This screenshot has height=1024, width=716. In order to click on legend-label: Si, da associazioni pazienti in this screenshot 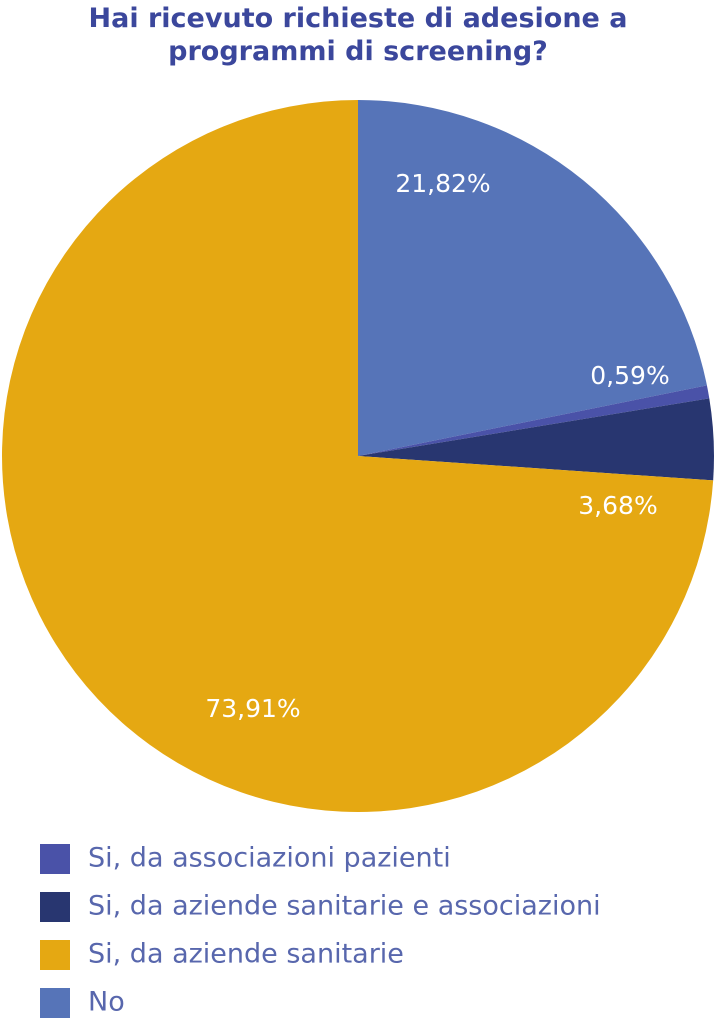, I will do `click(269, 858)`.